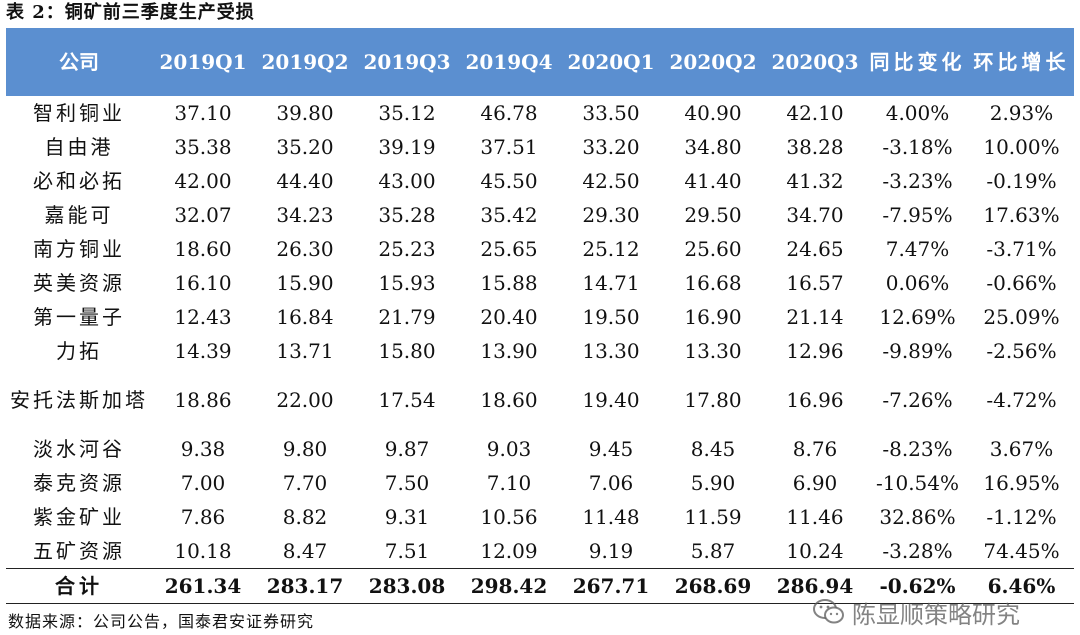 This screenshot has width=1080, height=635. I want to click on value-cell: 16.84, so click(305, 317).